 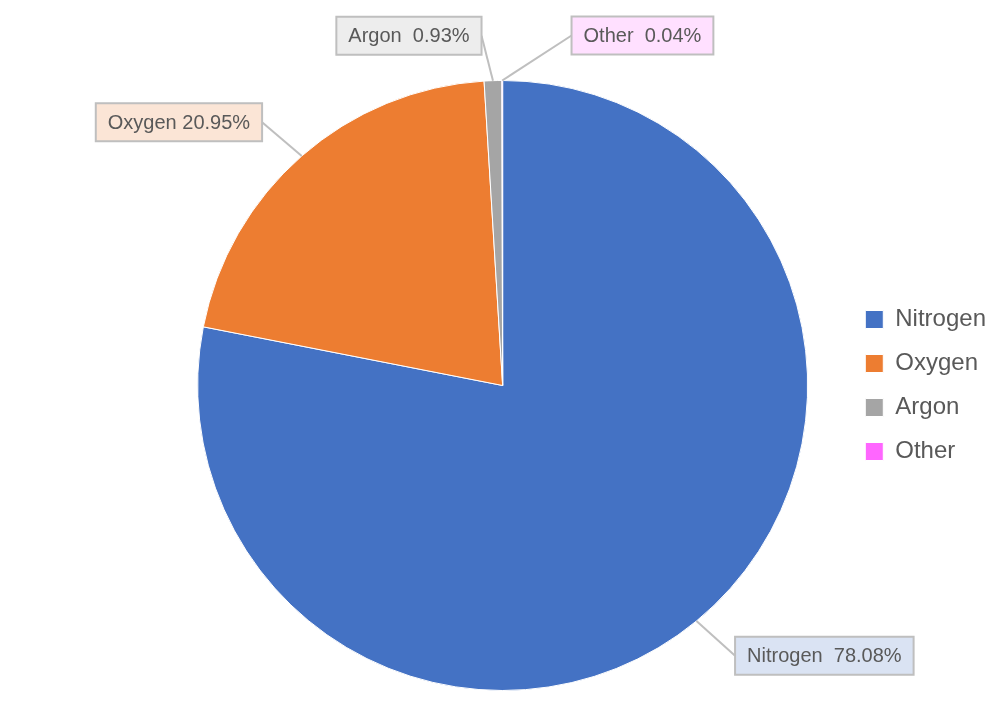 I want to click on legend-label: Oxygen, so click(x=936, y=362).